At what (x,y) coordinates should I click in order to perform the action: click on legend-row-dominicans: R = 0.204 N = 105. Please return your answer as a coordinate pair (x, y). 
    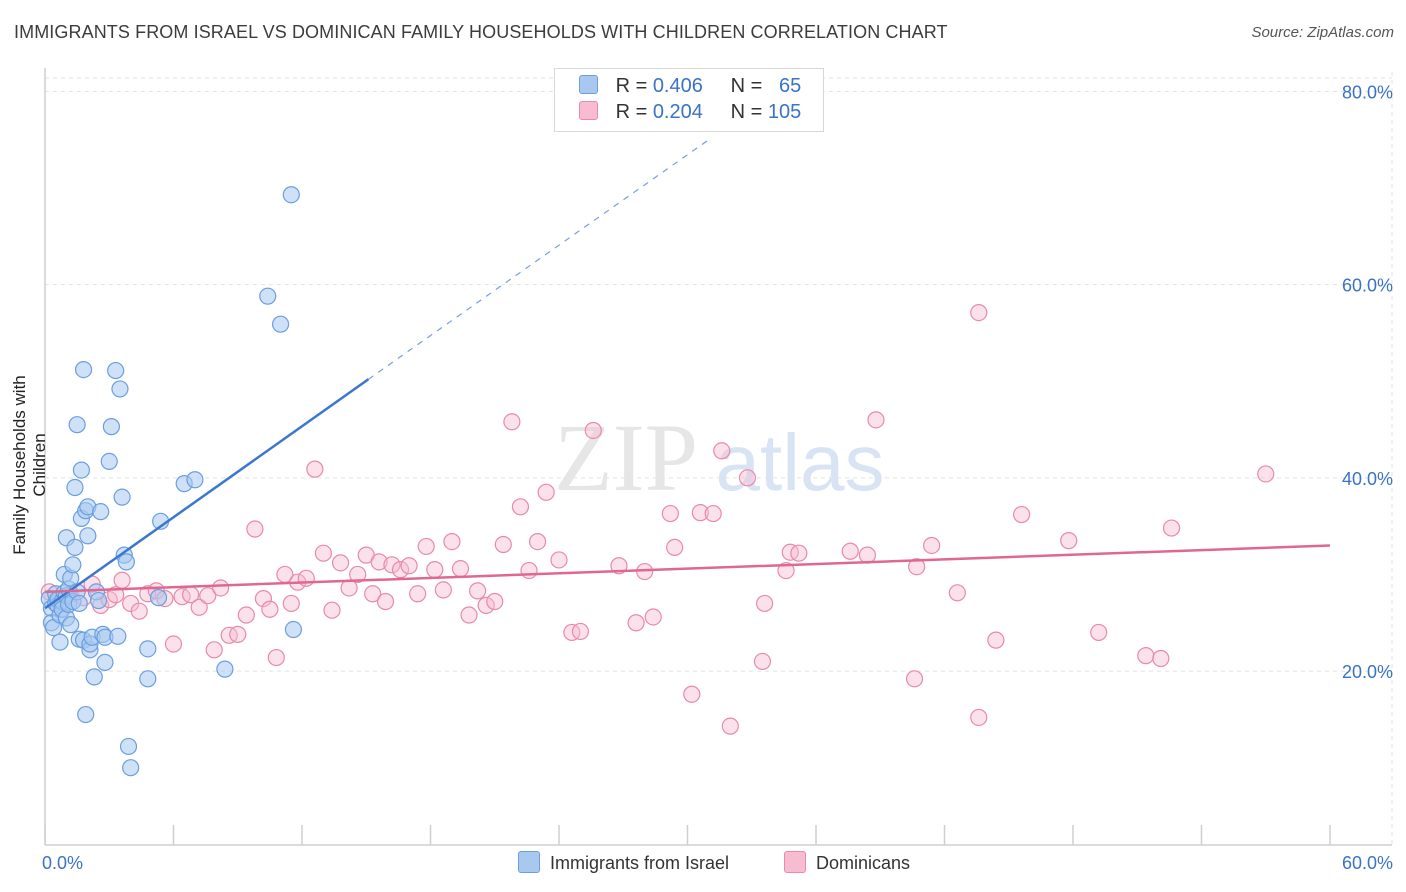
    Looking at the image, I should click on (690, 114).